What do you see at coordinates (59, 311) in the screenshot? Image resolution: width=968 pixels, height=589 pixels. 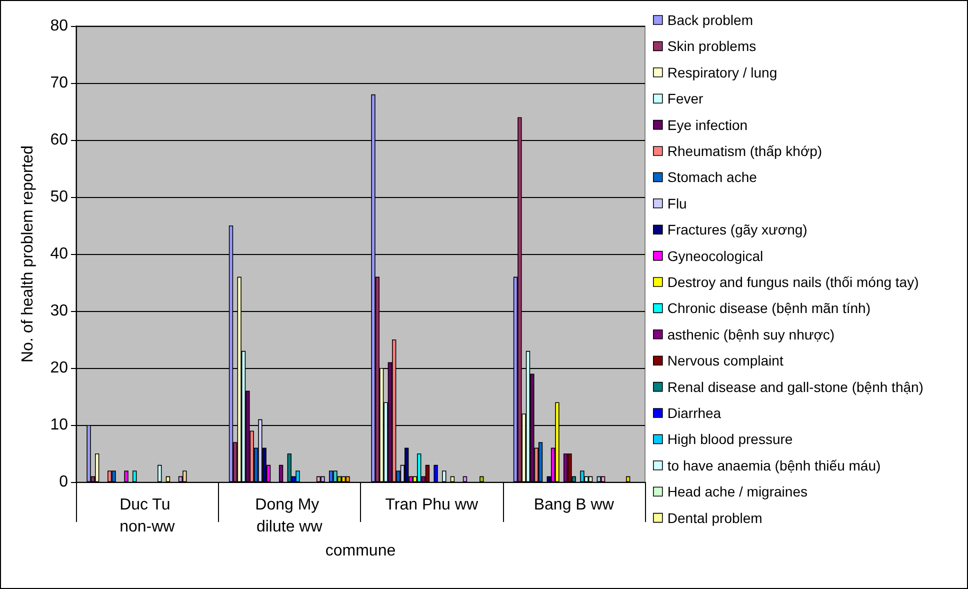 I see `y-tick-label: 30` at bounding box center [59, 311].